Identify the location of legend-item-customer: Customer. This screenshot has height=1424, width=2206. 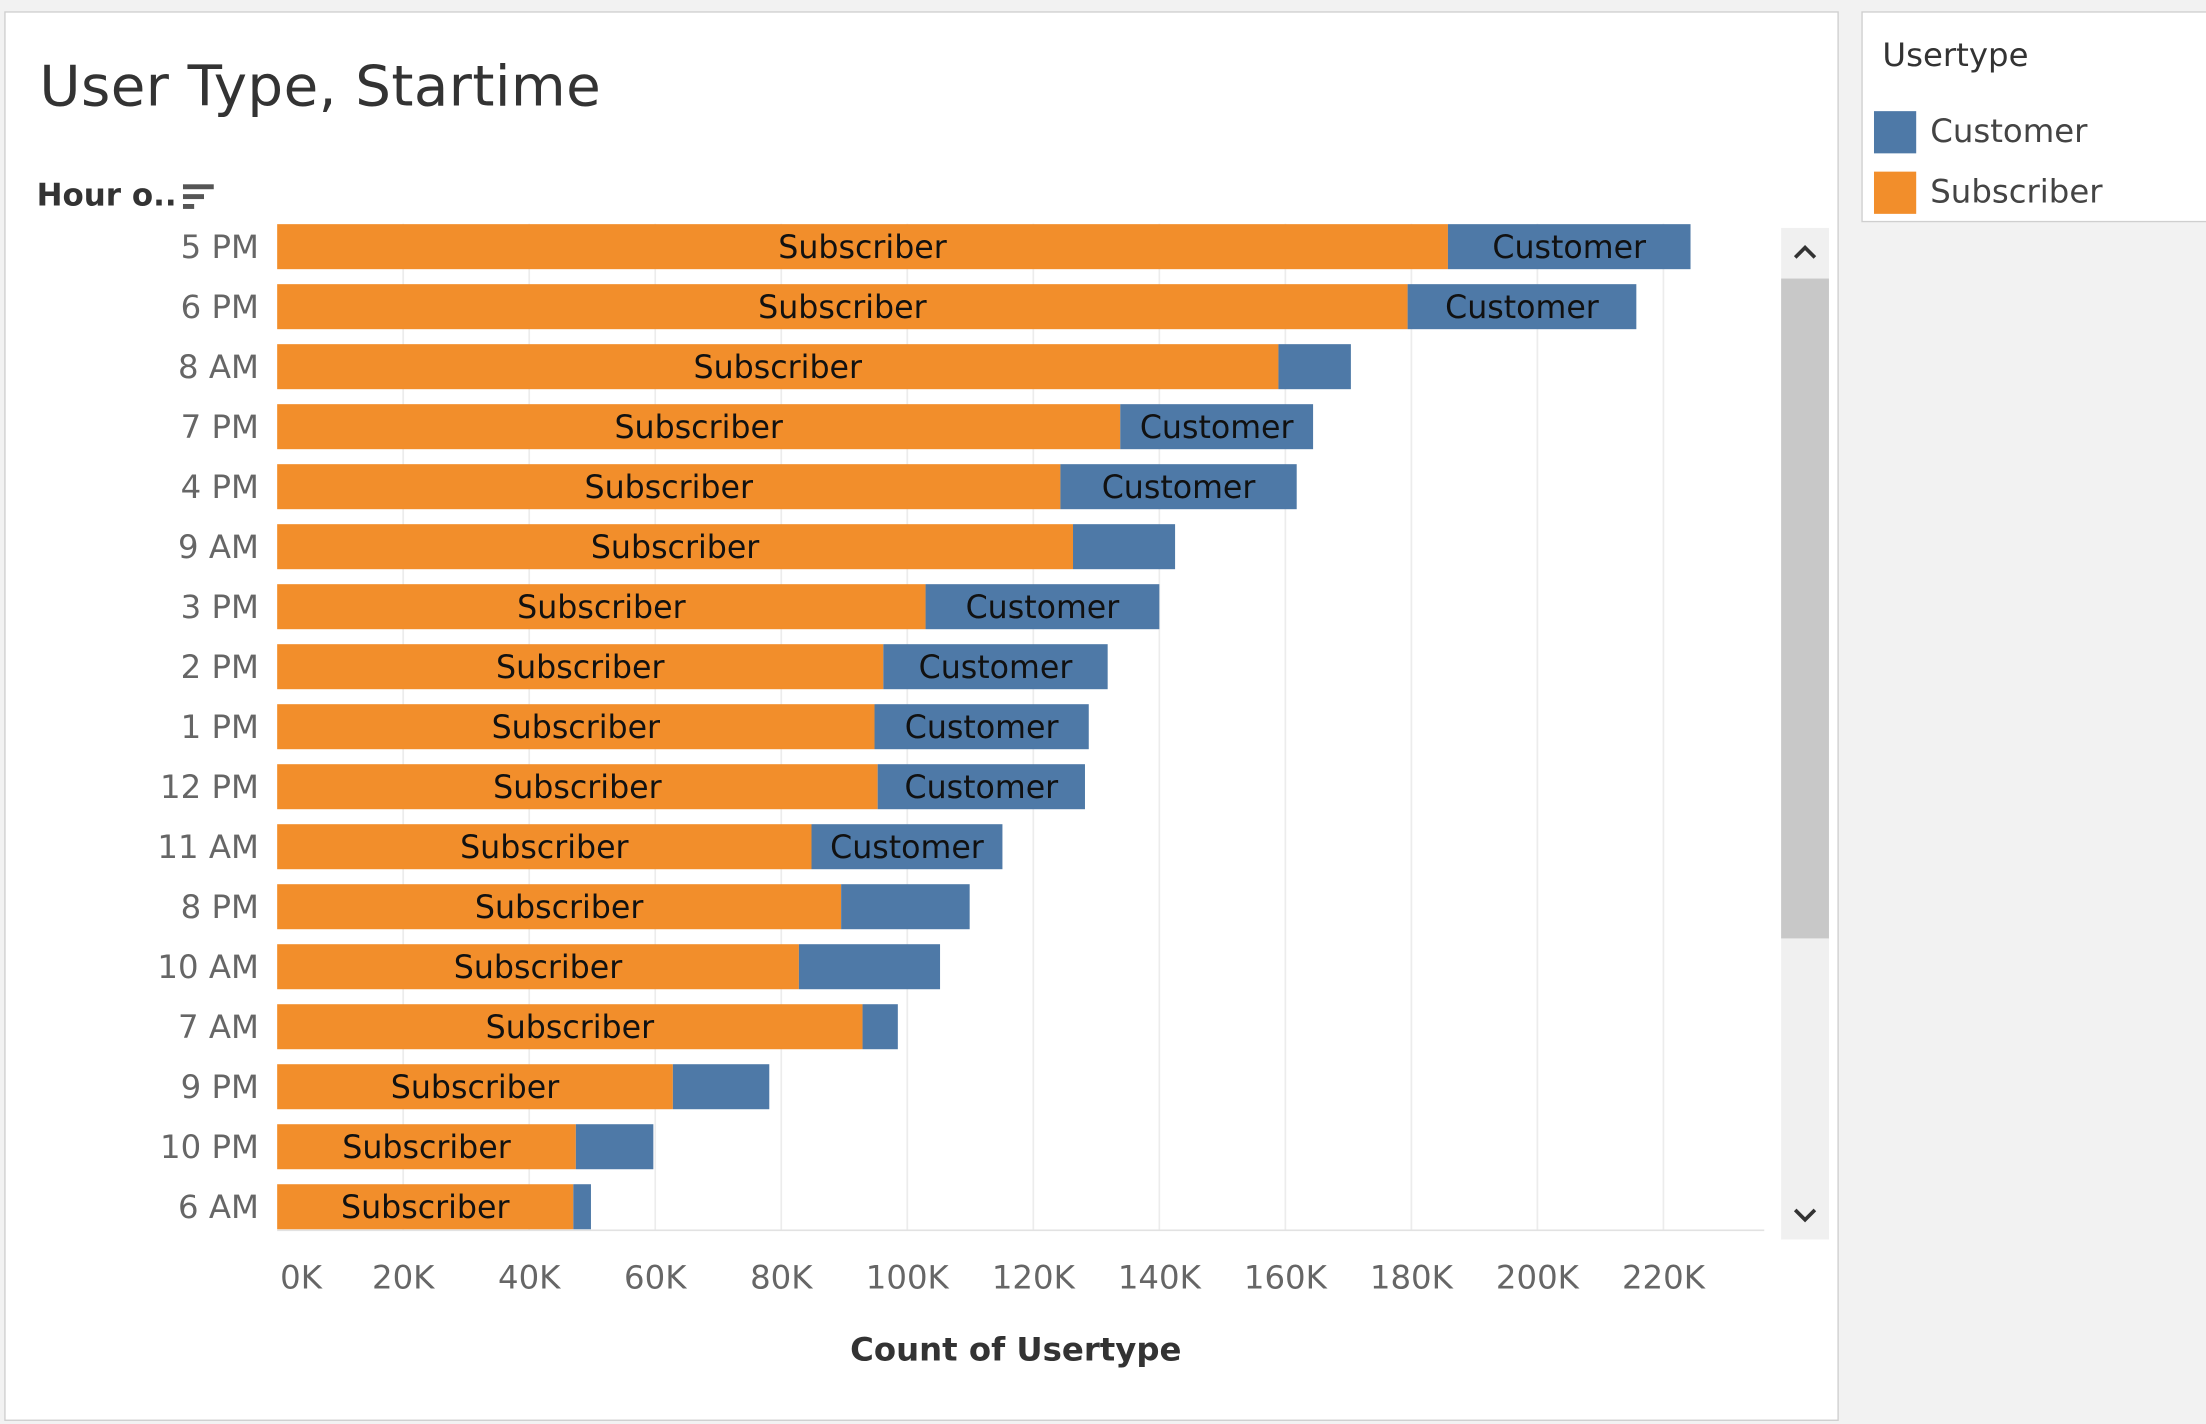
(2039, 132).